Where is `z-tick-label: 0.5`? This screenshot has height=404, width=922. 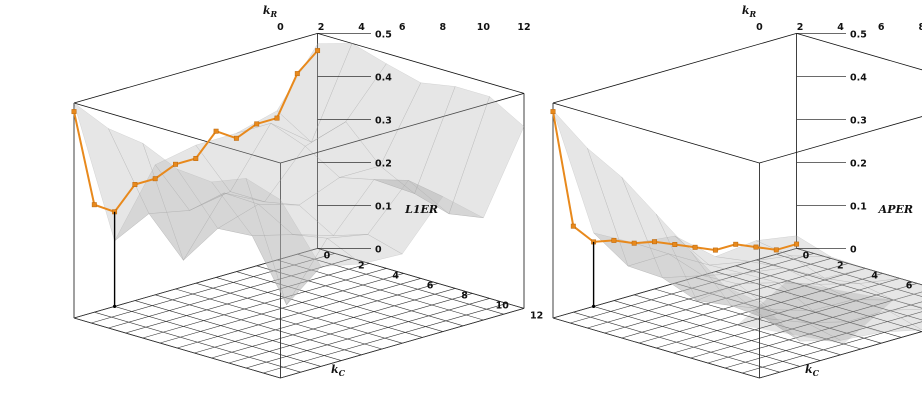 z-tick-label: 0.5 is located at coordinates (383, 34).